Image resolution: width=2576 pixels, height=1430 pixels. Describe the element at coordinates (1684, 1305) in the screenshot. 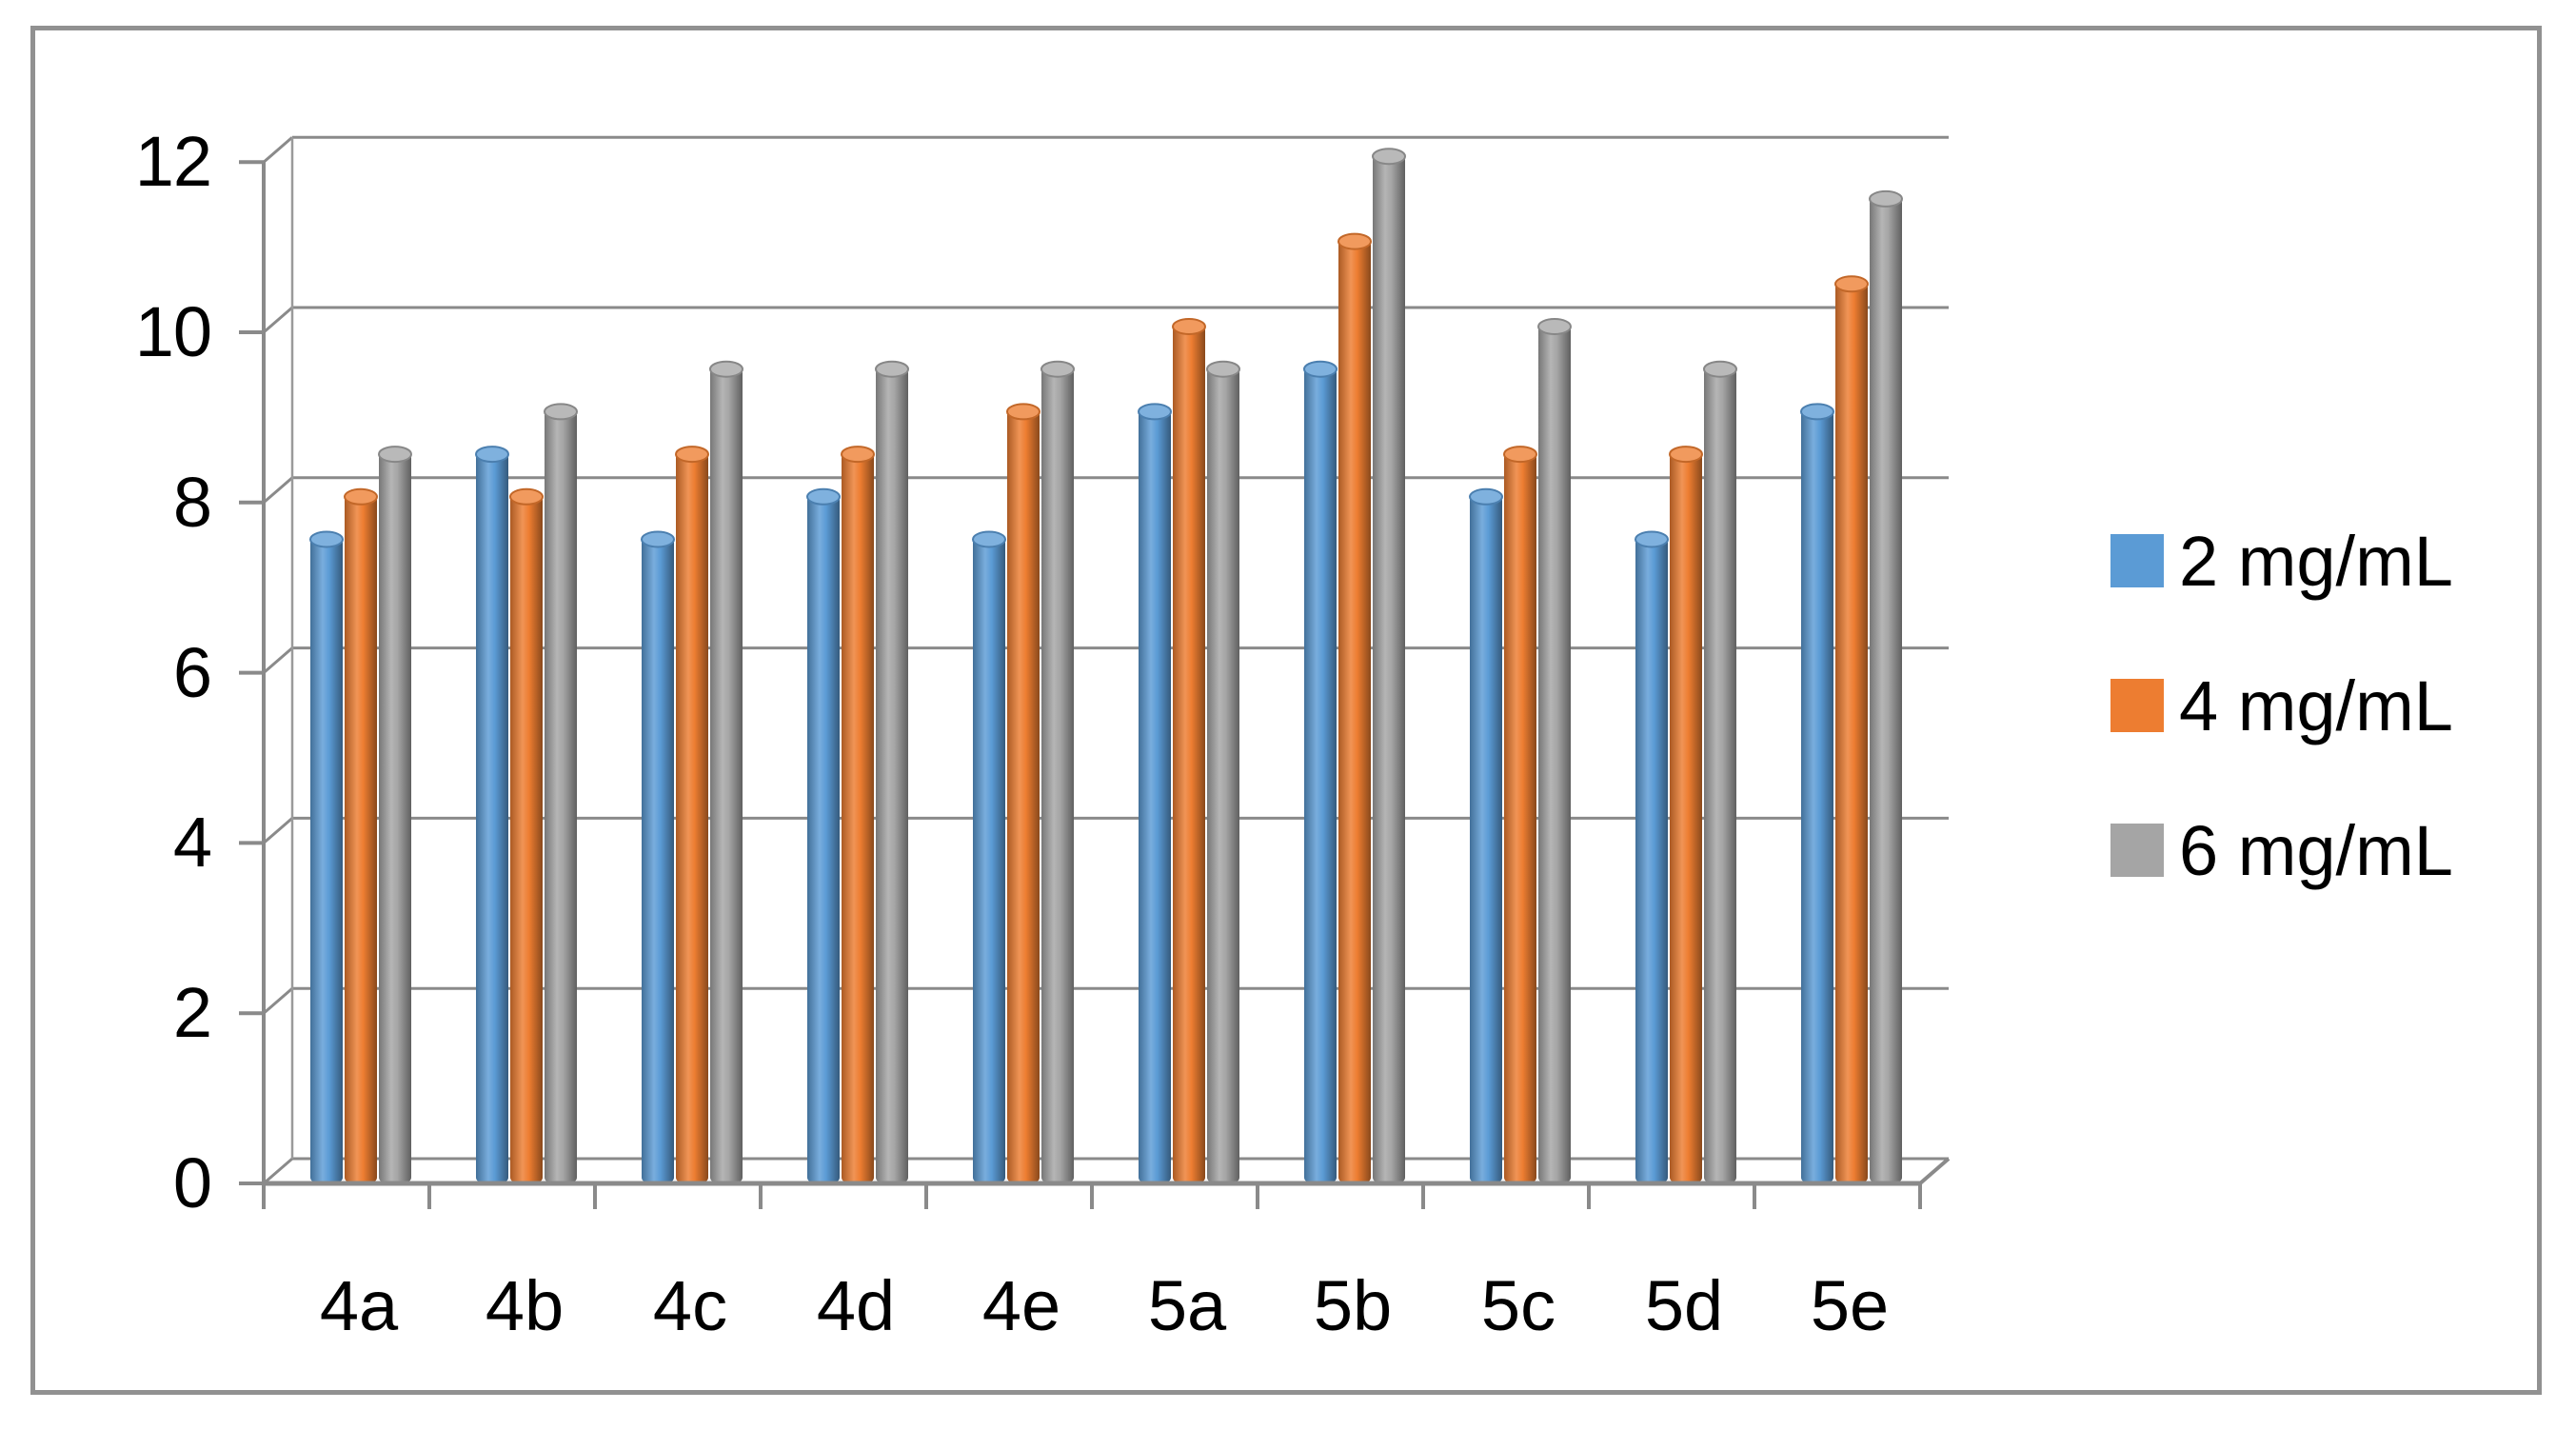

I see `x-axis-category-label: 5d` at that location.